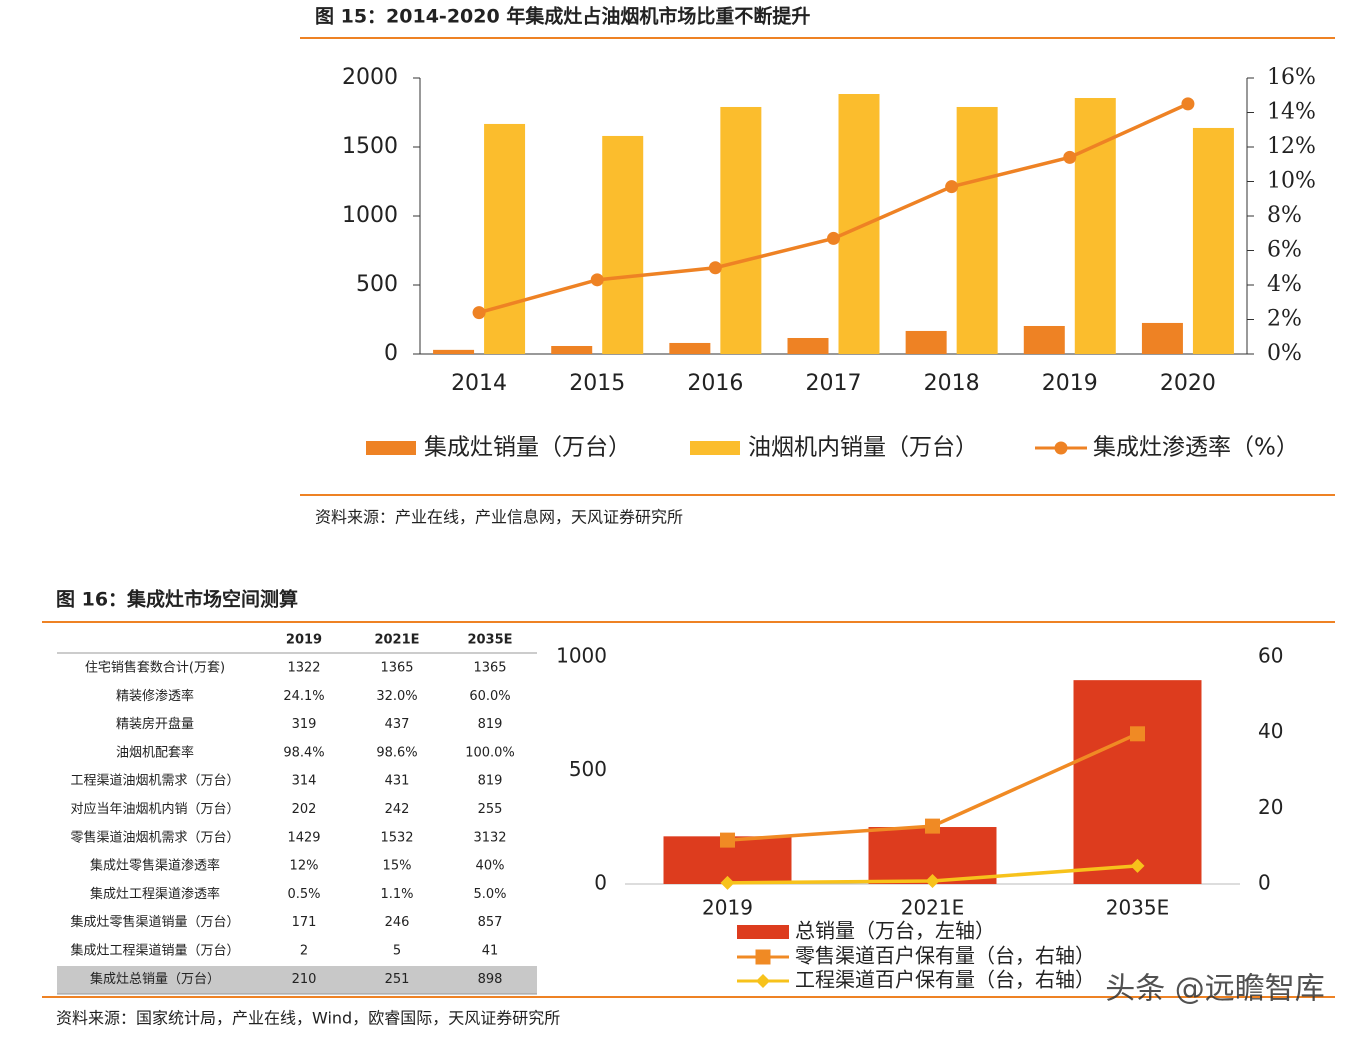  Describe the element at coordinates (490, 866) in the screenshot. I see `table-cell: 40%` at that location.